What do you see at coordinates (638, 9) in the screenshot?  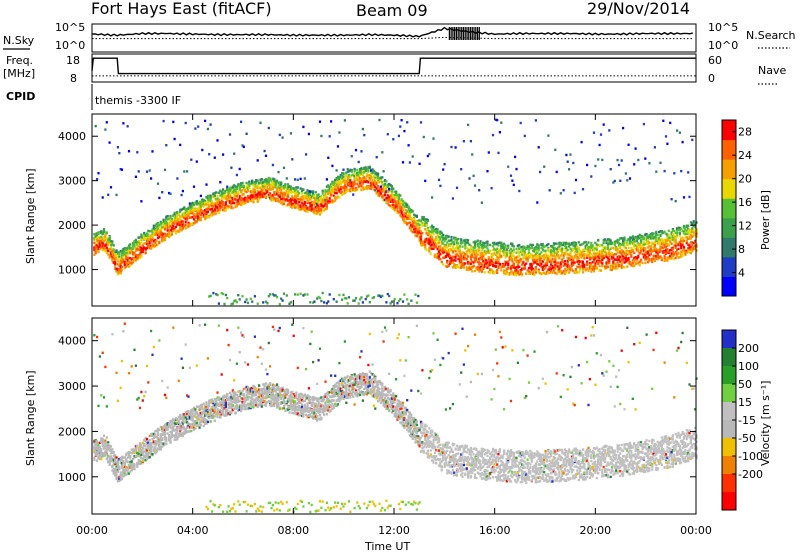 I see `date-label: 29/Nov/2014` at bounding box center [638, 9].